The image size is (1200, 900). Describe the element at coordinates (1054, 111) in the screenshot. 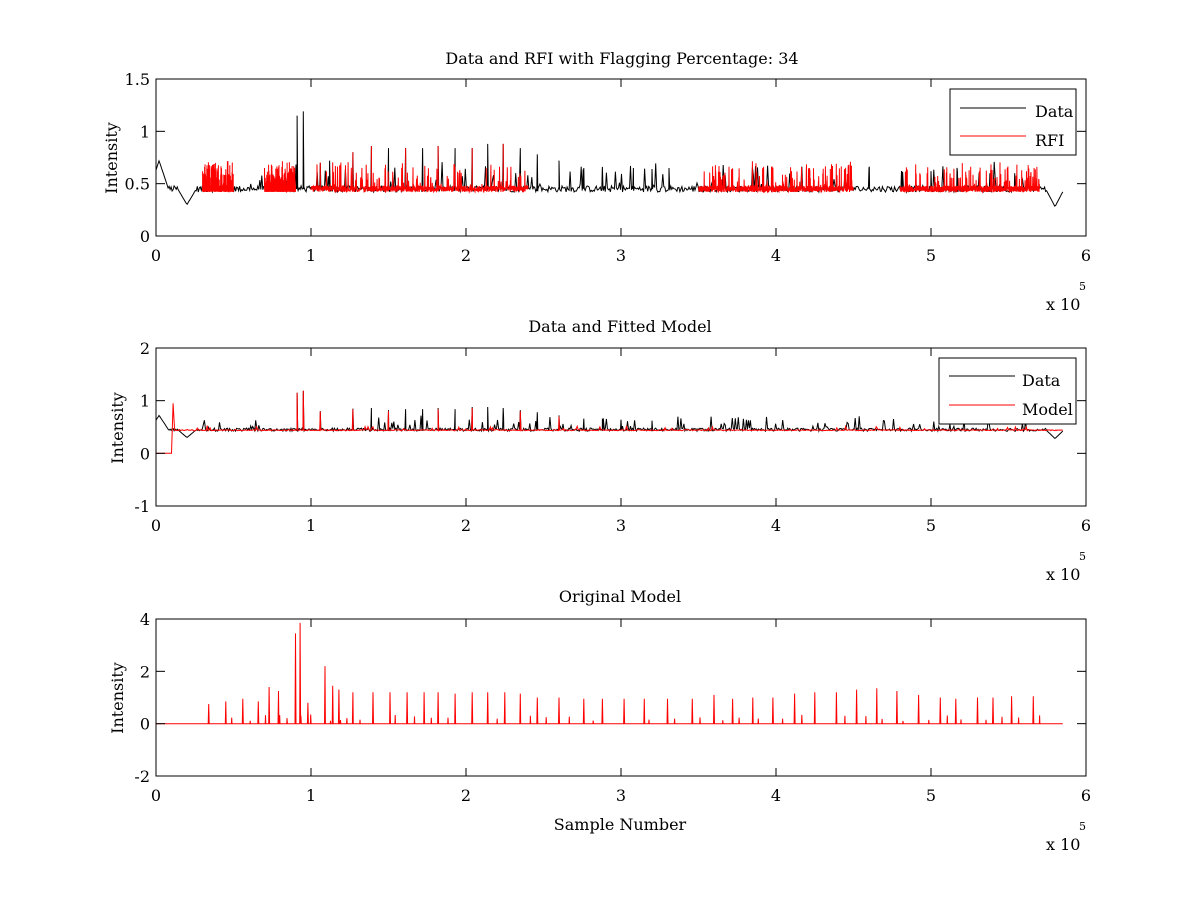

I see `panel-1-legend-label-data: Data` at that location.